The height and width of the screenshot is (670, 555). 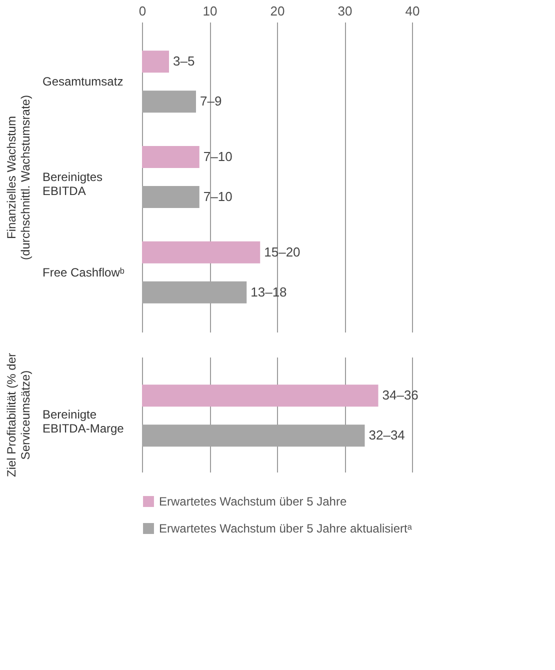 I want to click on x-tick-label: 0, so click(x=142, y=11).